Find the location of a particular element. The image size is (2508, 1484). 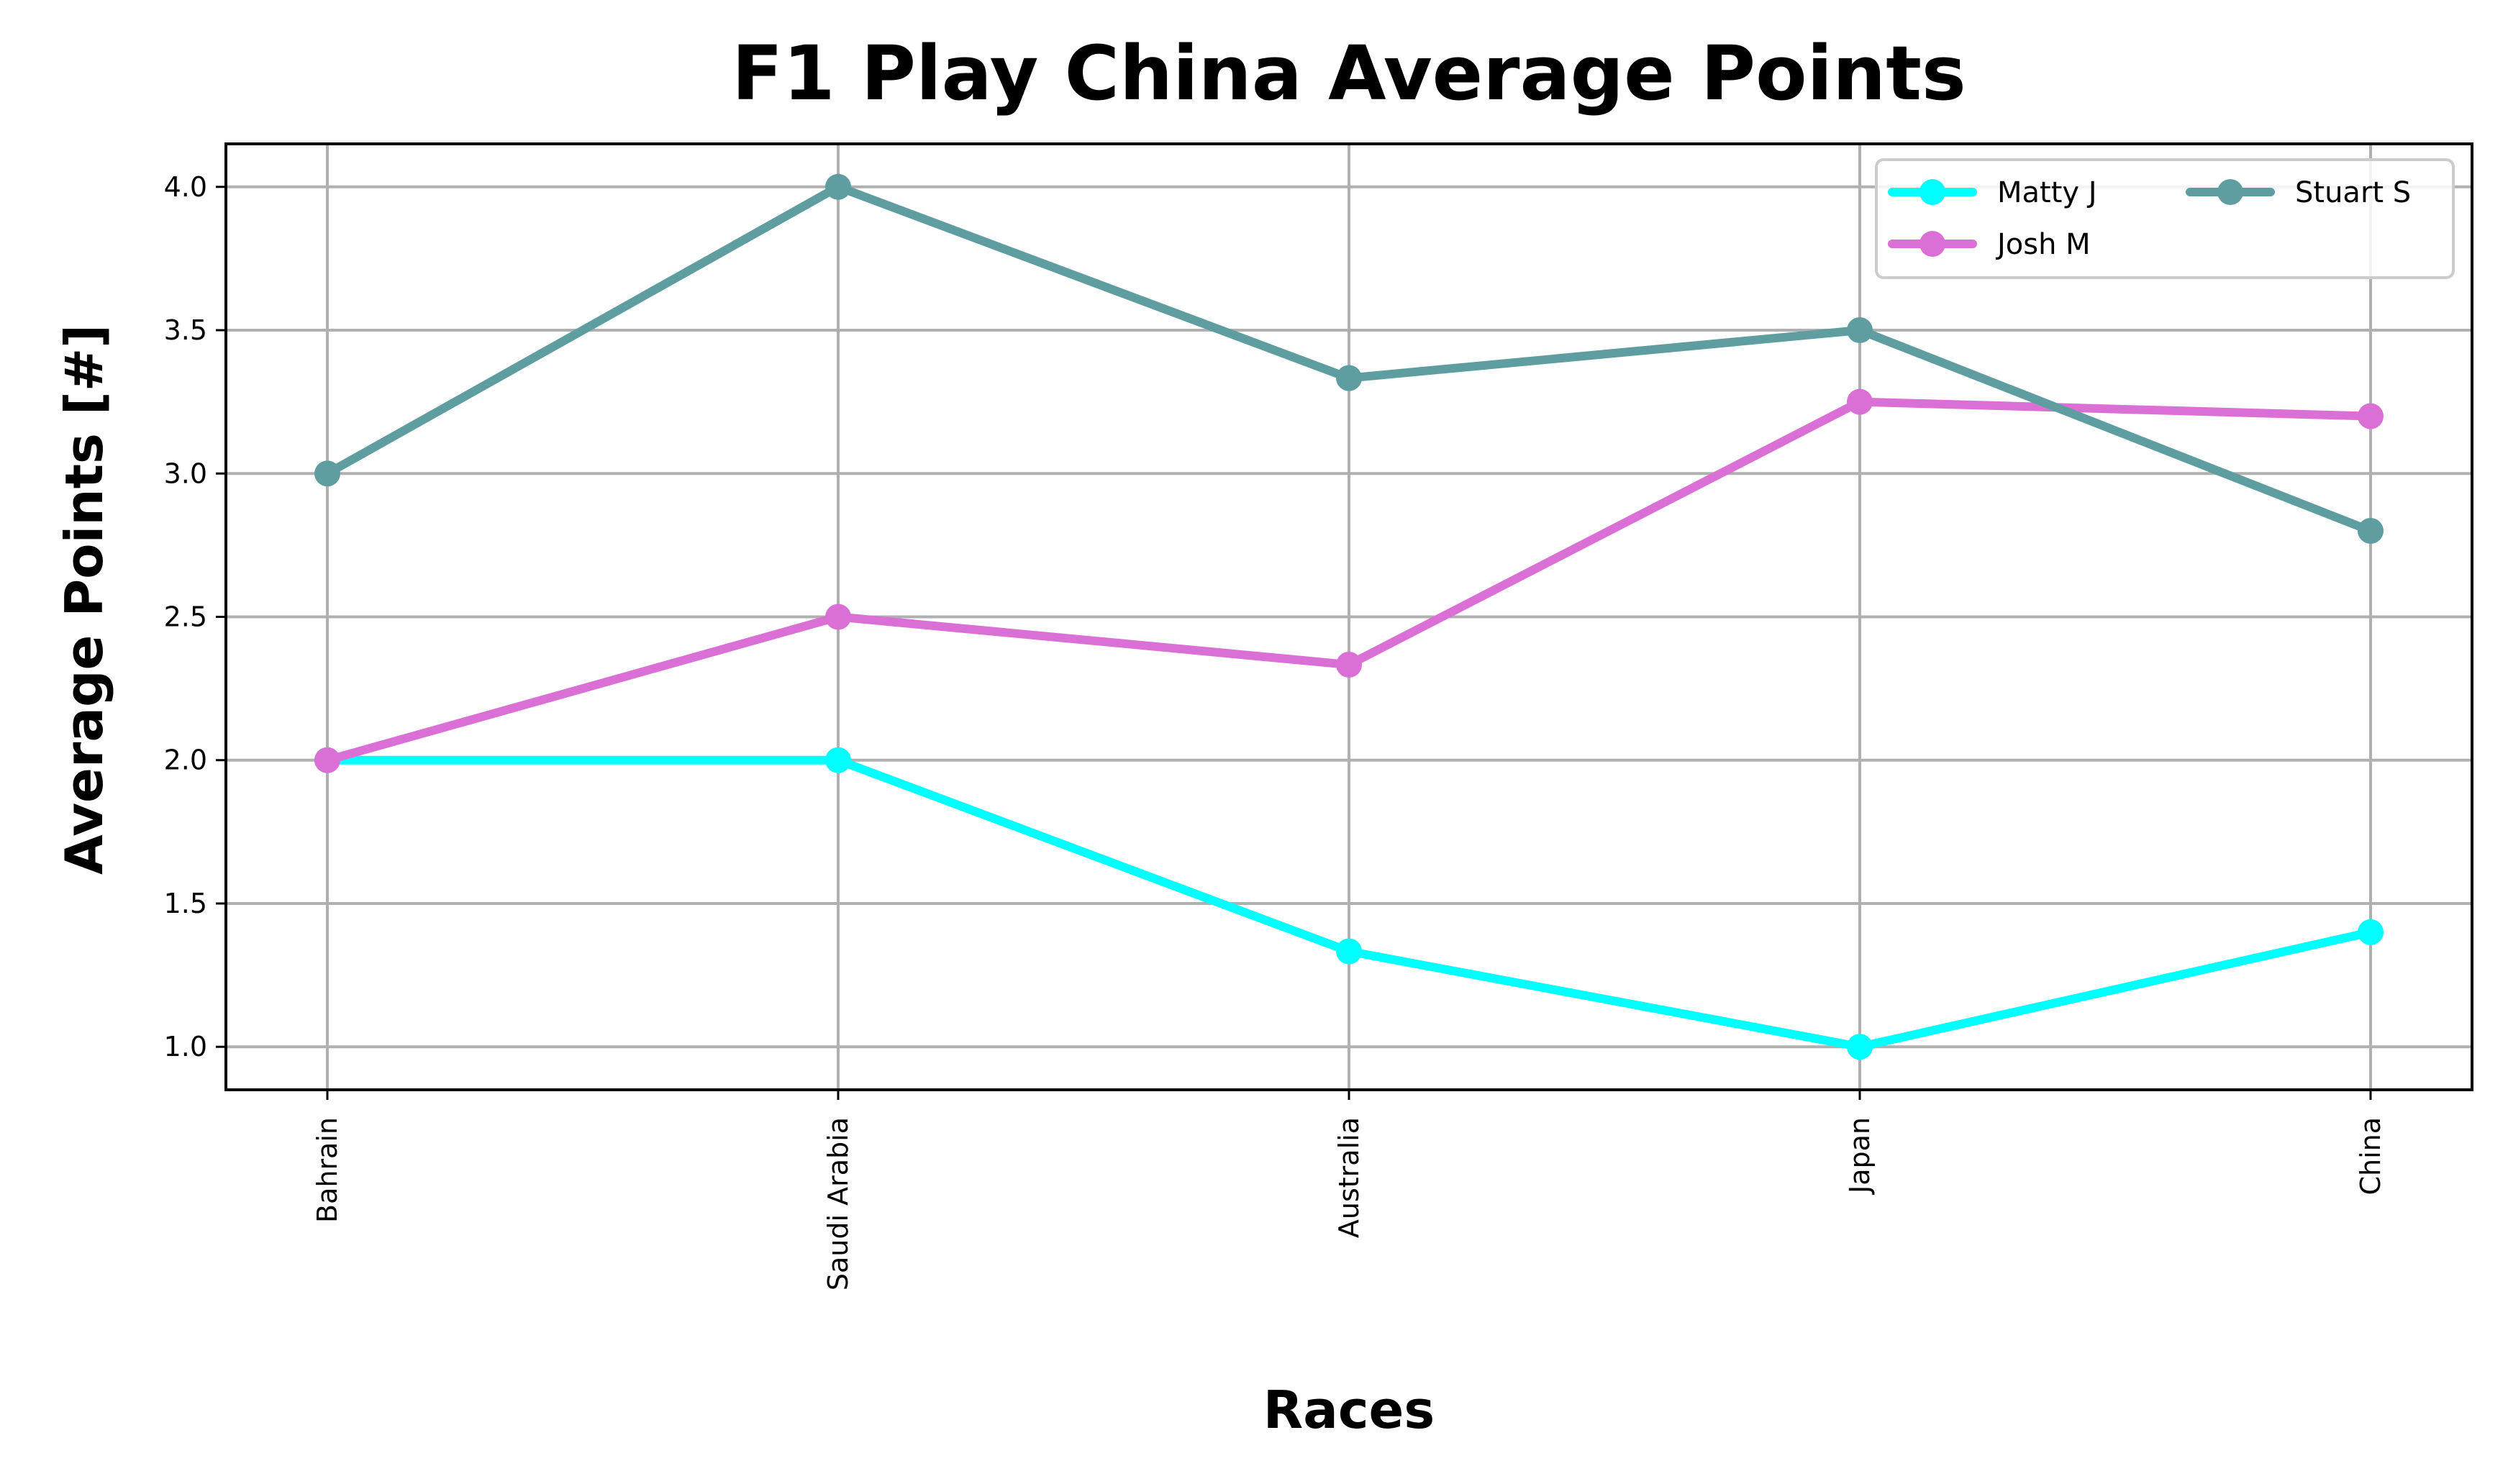

legend-label: Matty J is located at coordinates (2047, 192).